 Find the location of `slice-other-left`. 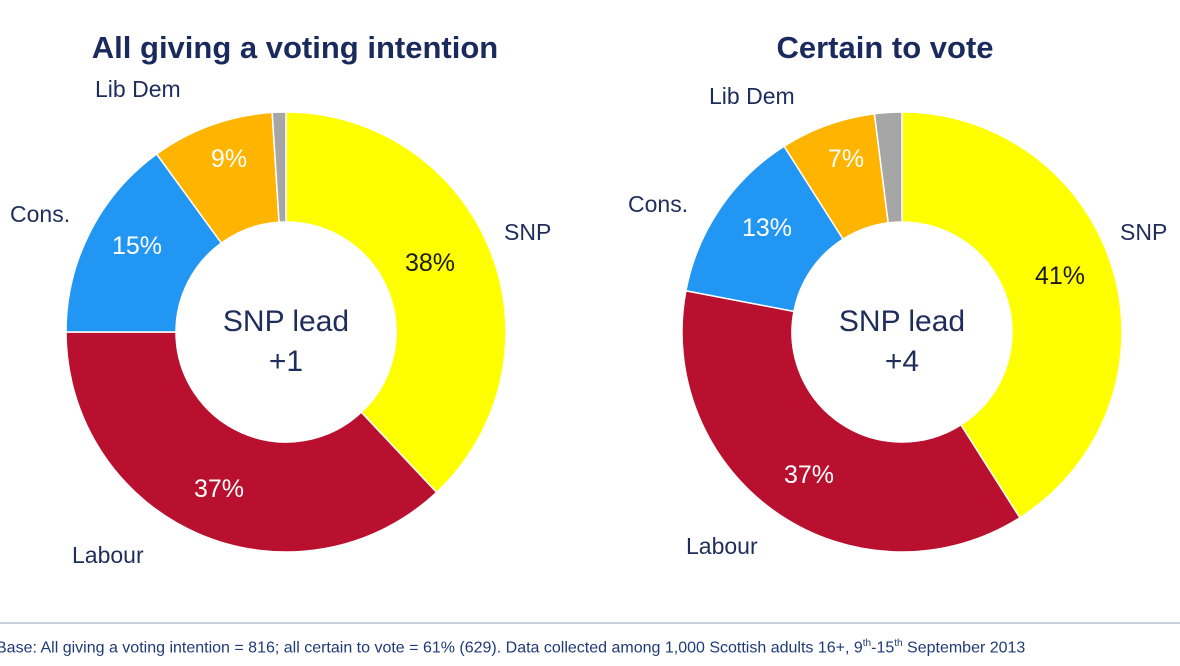

slice-other-left is located at coordinates (279, 167).